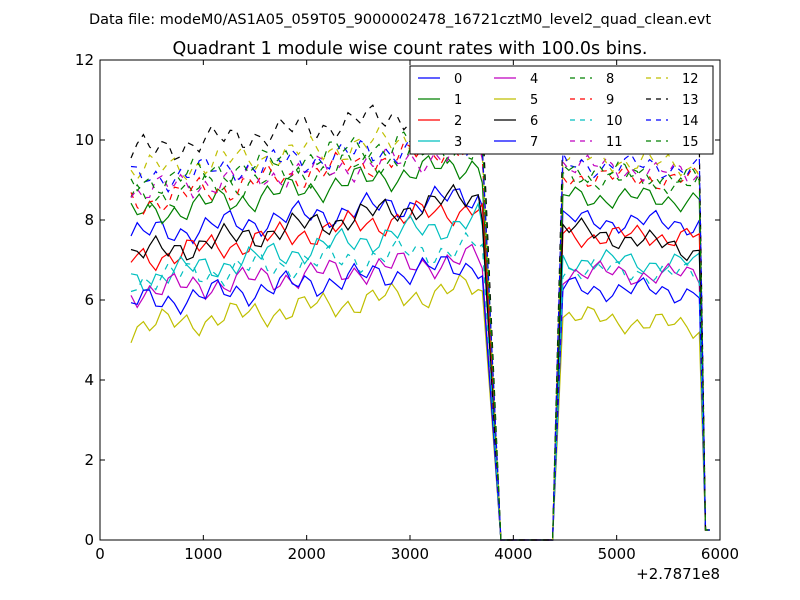 This screenshot has height=600, width=800. I want to click on legend-label-9: 9, so click(610, 100).